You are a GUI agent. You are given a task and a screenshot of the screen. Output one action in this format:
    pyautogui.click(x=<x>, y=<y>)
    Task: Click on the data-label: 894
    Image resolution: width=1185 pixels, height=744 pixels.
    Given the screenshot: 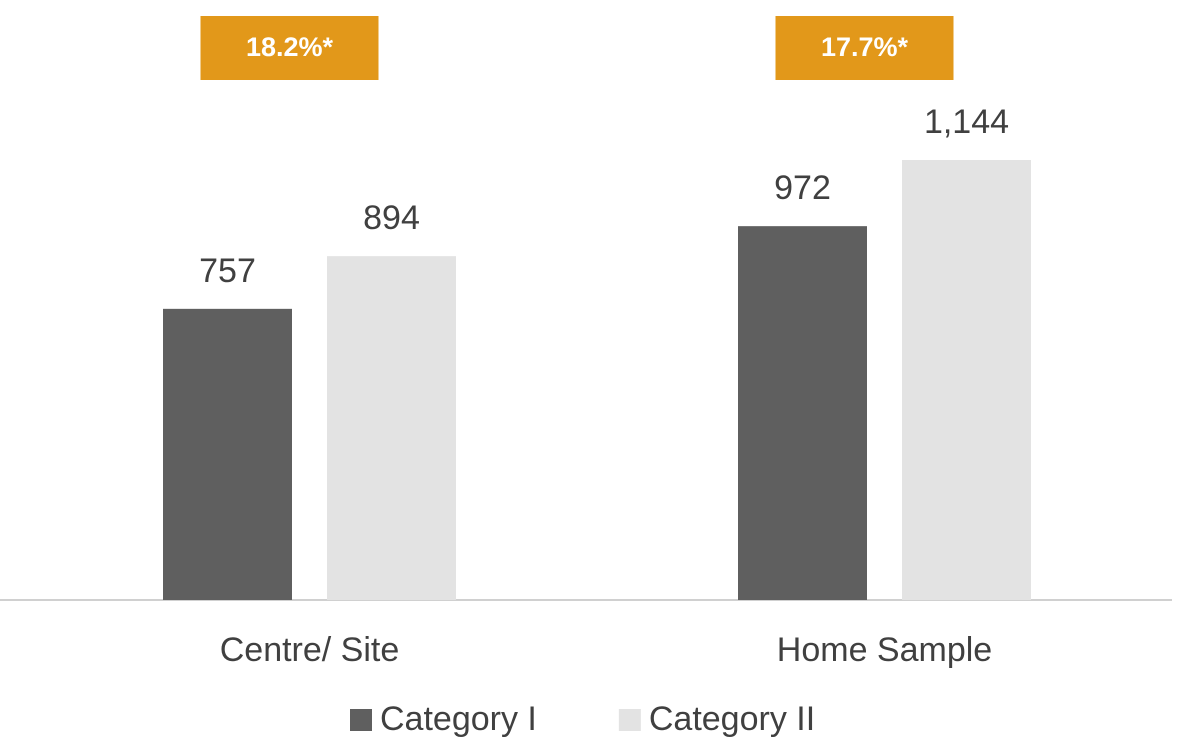 What is the action you would take?
    pyautogui.click(x=391, y=218)
    